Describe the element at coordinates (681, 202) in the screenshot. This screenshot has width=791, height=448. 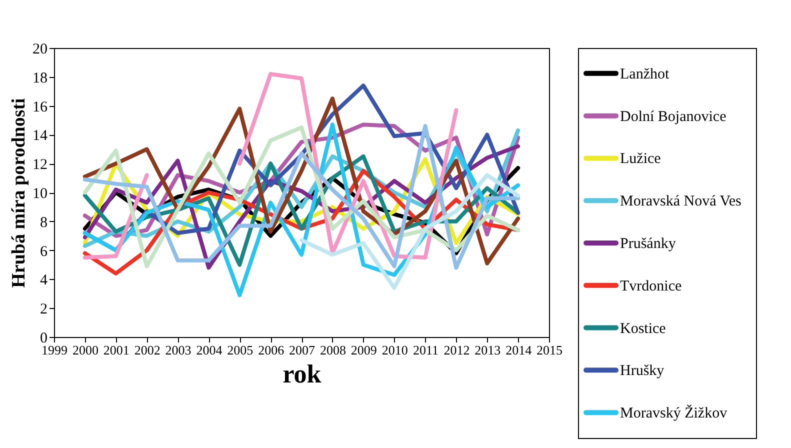
I see `legend-label: Moravská Nová Ves` at that location.